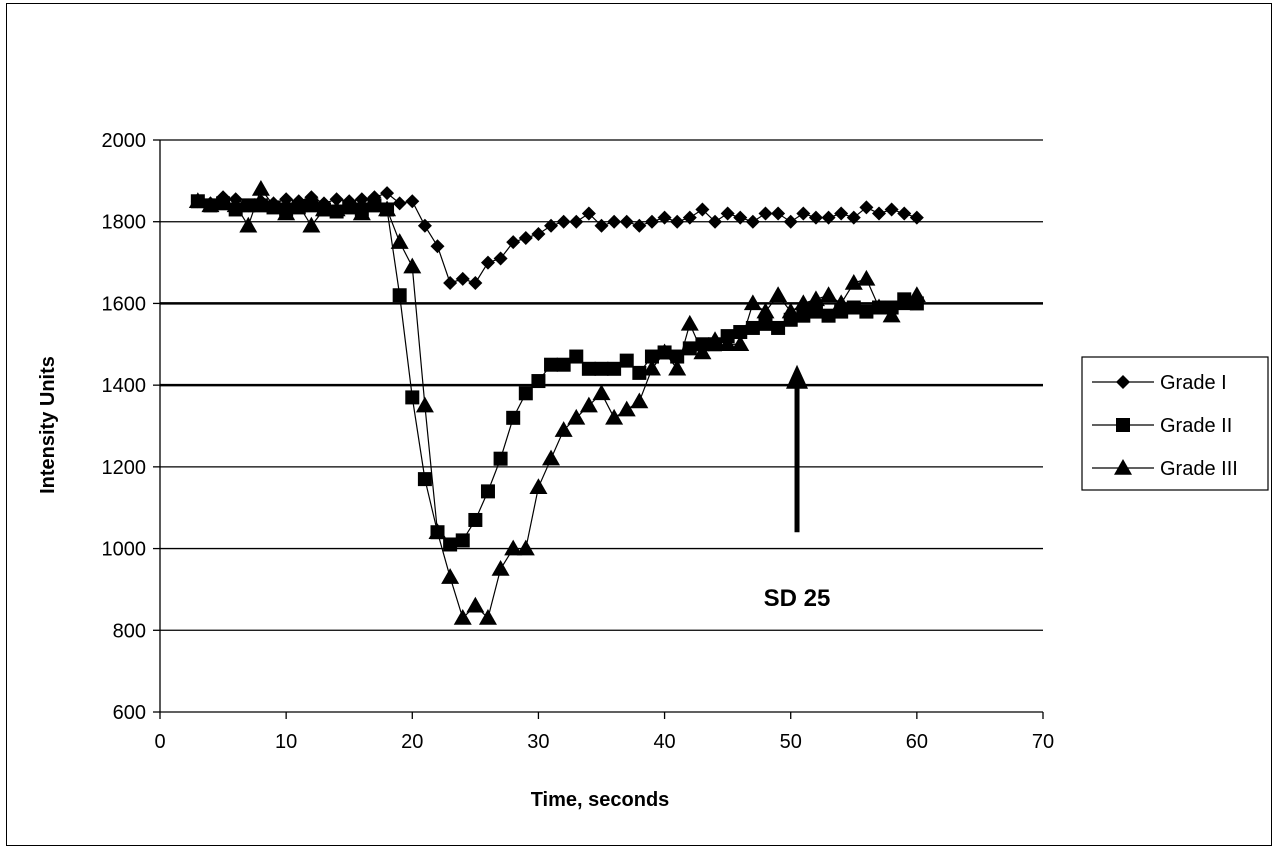  Describe the element at coordinates (917, 742) in the screenshot. I see `x-tick-label: 60` at that location.